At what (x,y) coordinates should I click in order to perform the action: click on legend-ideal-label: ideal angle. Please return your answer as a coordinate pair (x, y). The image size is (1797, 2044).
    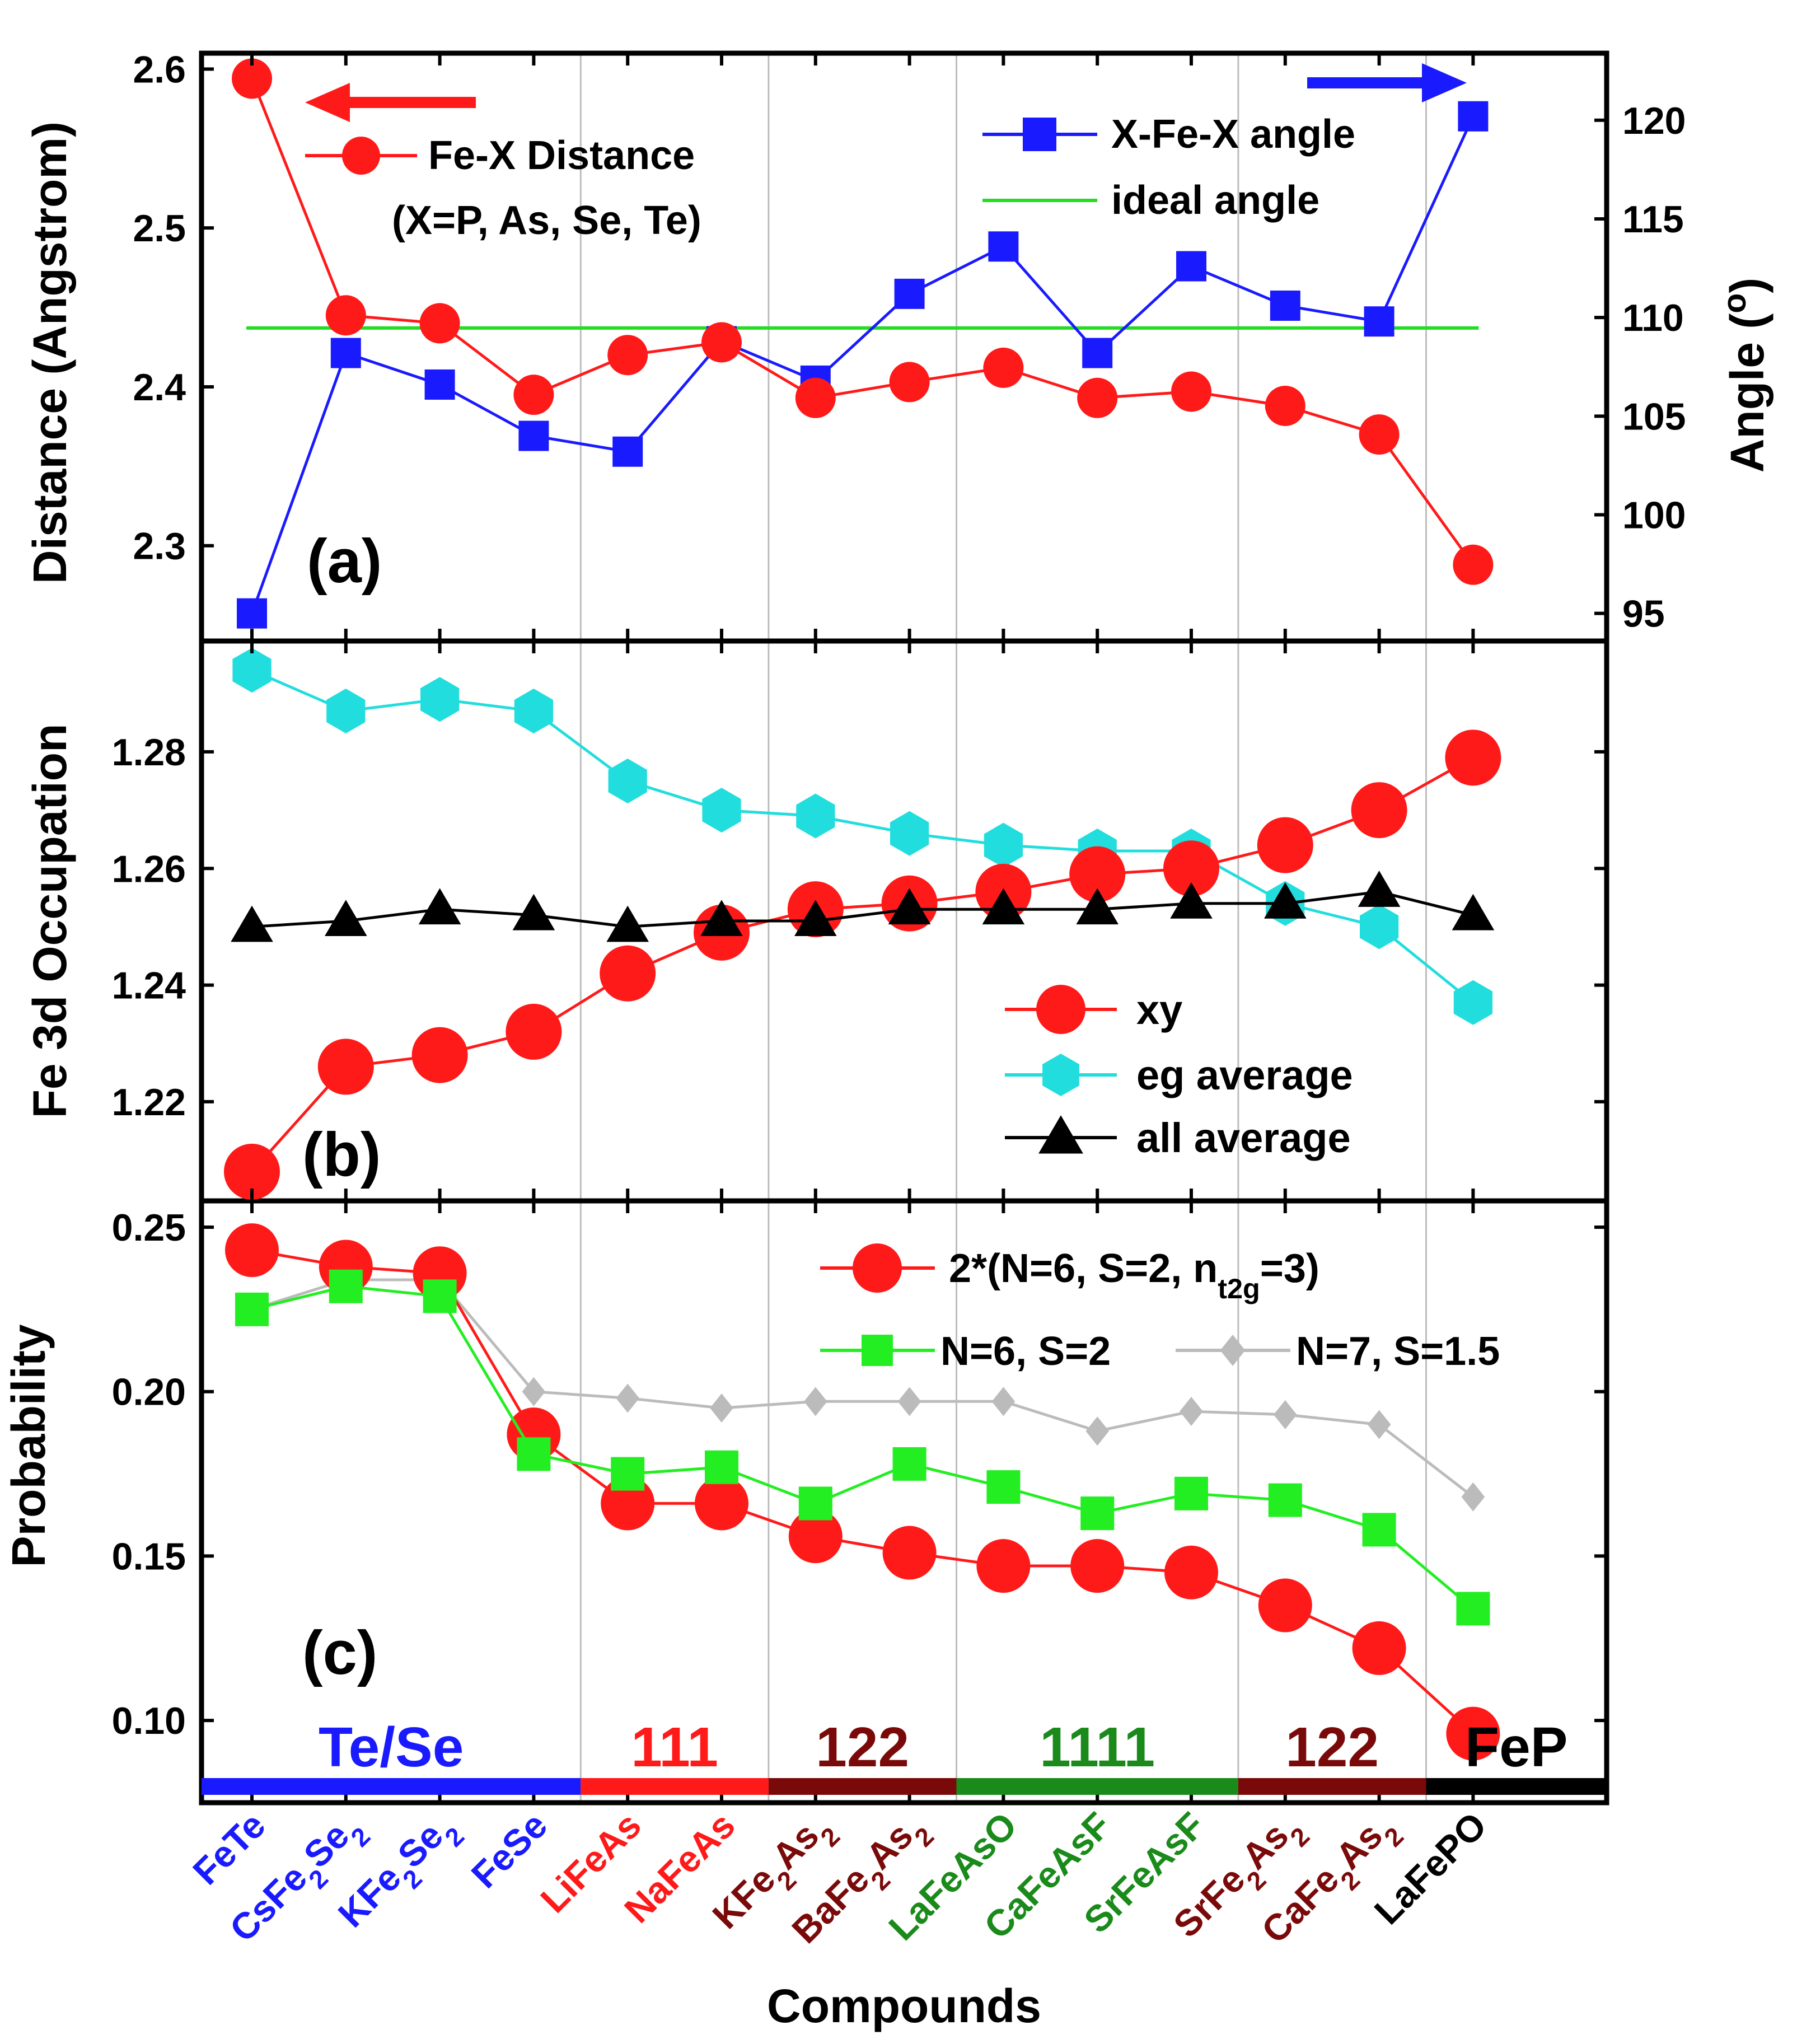
    Looking at the image, I should click on (1215, 201).